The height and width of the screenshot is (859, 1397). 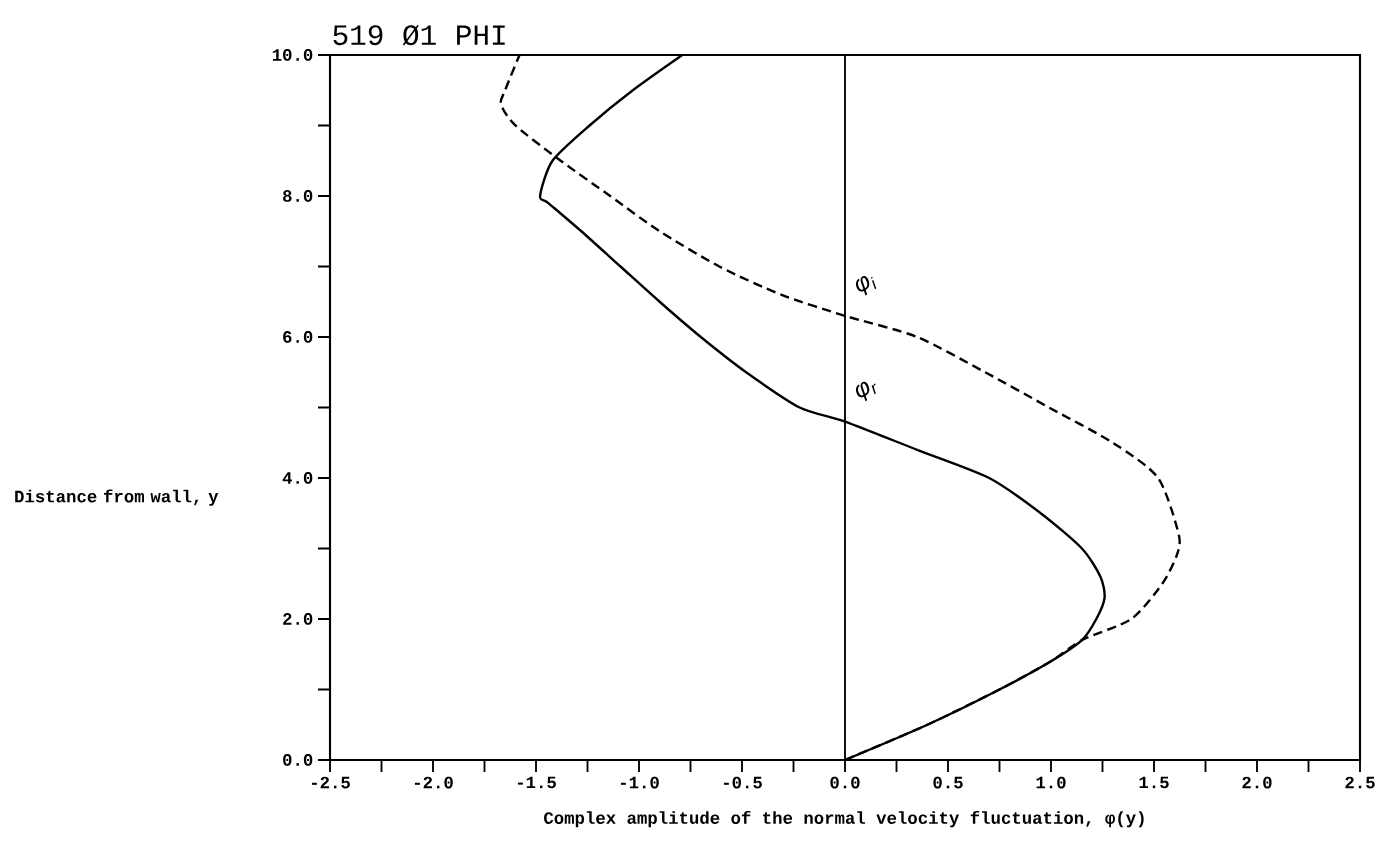 I want to click on y-axis-title: Distance from wall, y, so click(x=117, y=497).